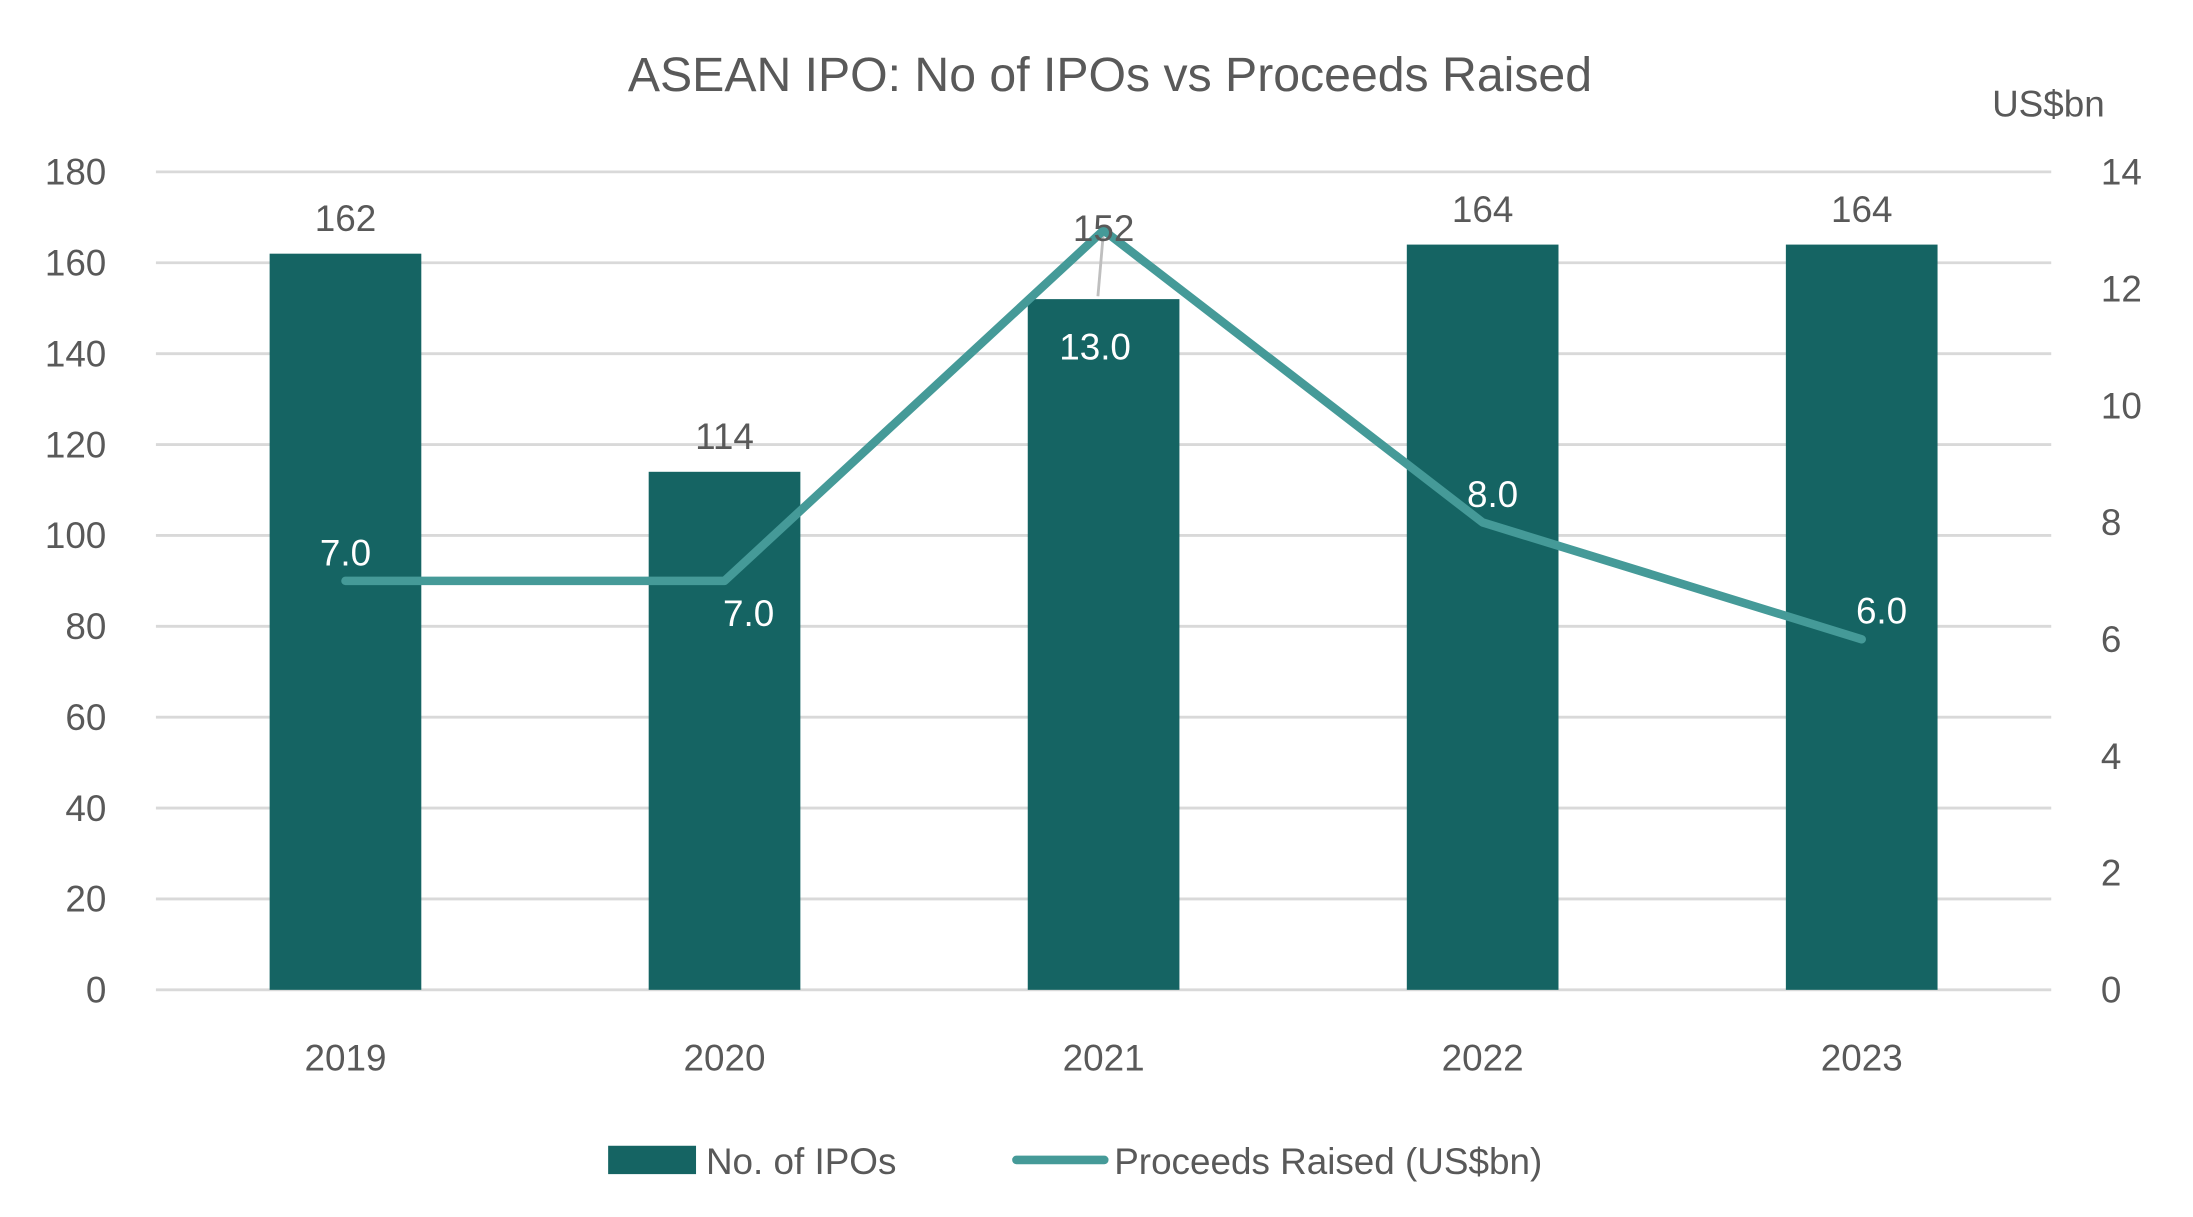  What do you see at coordinates (1095, 346) in the screenshot?
I see `line-data-label: 13.0` at bounding box center [1095, 346].